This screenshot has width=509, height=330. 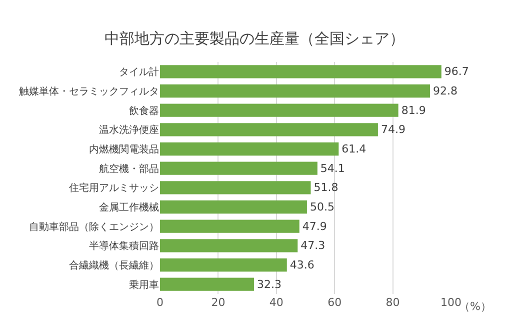 What do you see at coordinates (302, 265) in the screenshot?
I see `data-label: 43.6` at bounding box center [302, 265].